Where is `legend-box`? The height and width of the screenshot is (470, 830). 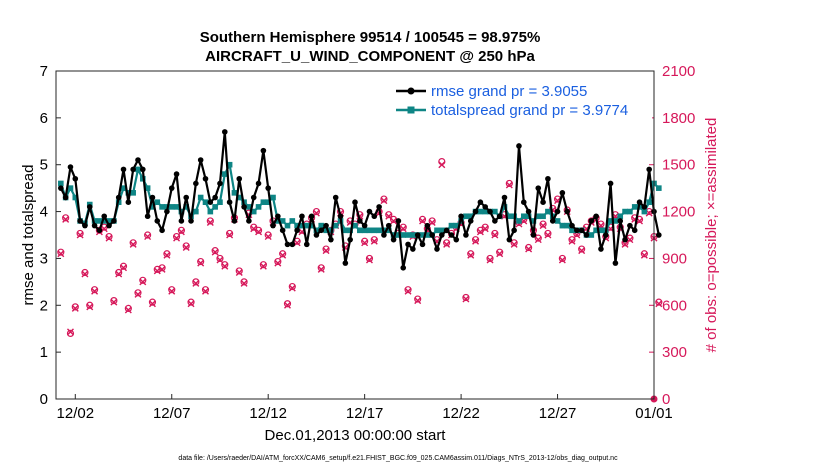 legend-box is located at coordinates (522, 100).